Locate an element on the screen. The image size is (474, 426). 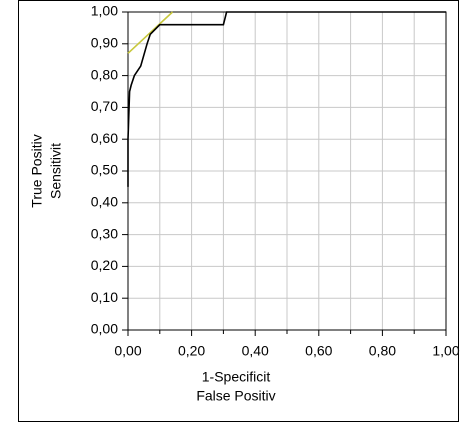
y-tick-label: 0,60 is located at coordinates (104, 138).